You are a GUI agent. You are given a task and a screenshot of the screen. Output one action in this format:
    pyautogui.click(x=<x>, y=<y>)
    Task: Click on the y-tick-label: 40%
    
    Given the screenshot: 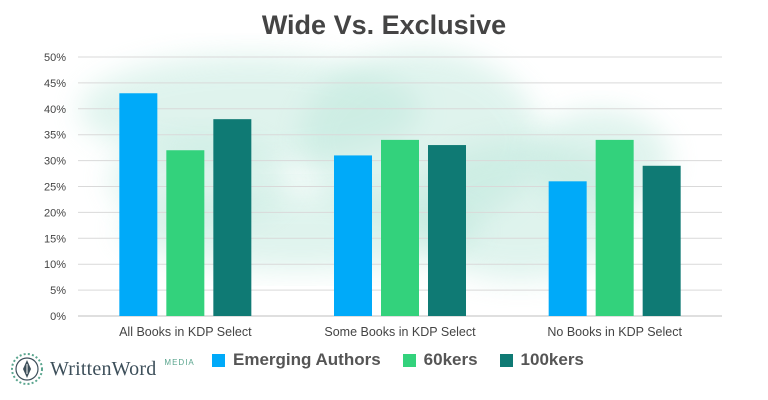 What is the action you would take?
    pyautogui.click(x=55, y=110)
    